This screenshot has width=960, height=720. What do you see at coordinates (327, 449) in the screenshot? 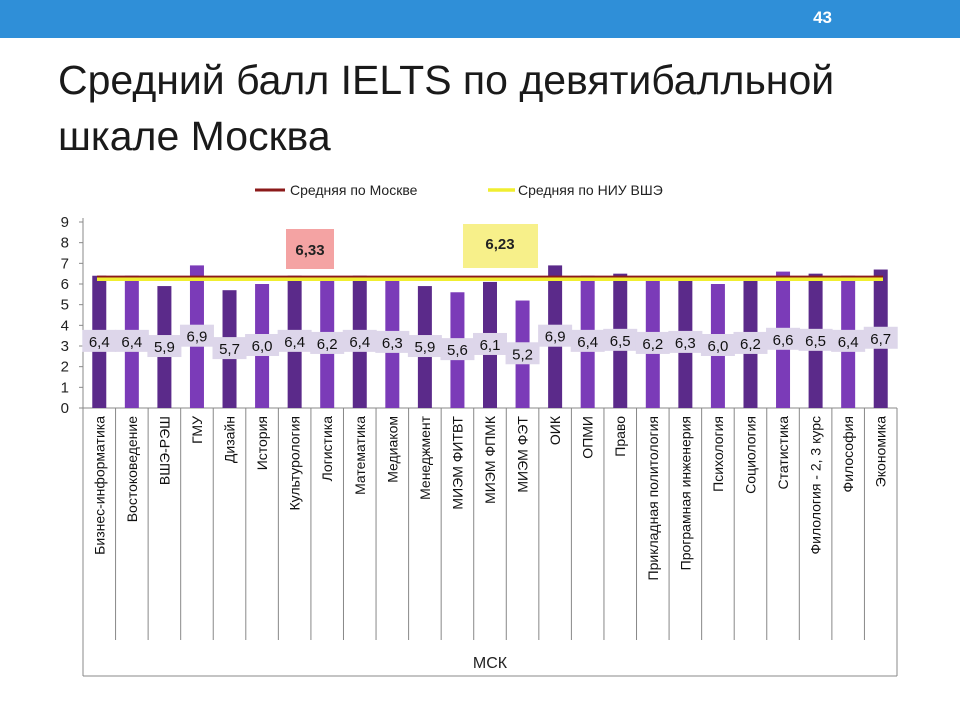
I see `category-label: Логистика` at bounding box center [327, 449].